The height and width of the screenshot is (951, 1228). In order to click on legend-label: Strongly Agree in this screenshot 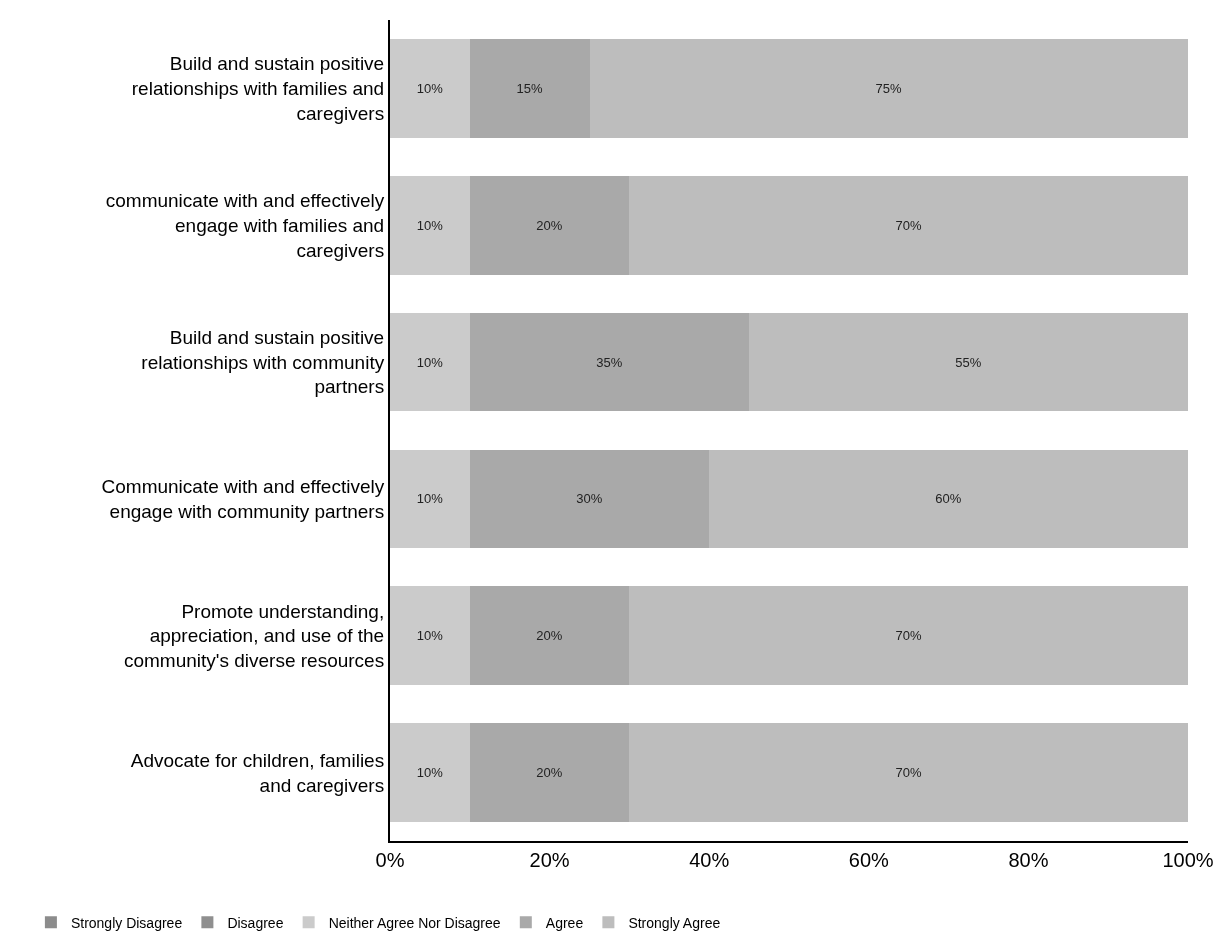, I will do `click(674, 922)`.